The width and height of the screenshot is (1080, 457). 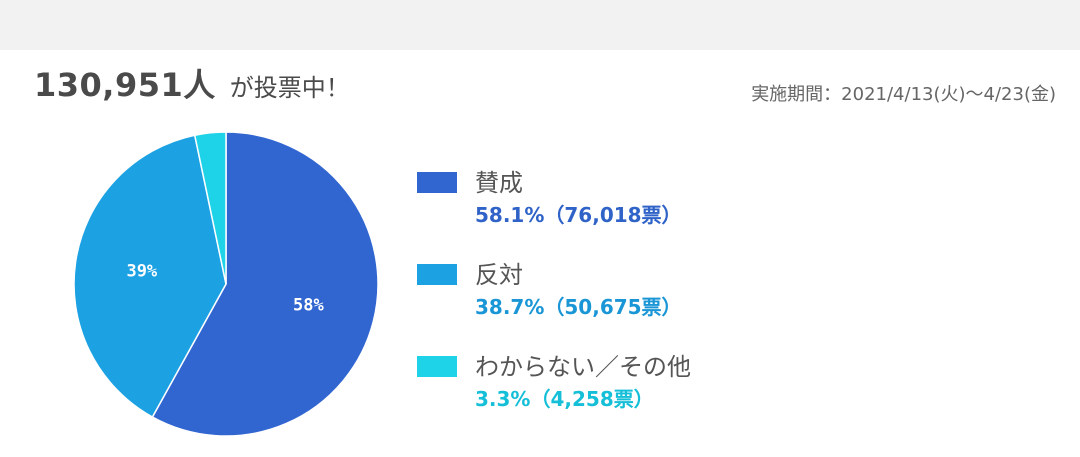 What do you see at coordinates (583, 367) in the screenshot?
I see `legend-label: わからない／その他` at bounding box center [583, 367].